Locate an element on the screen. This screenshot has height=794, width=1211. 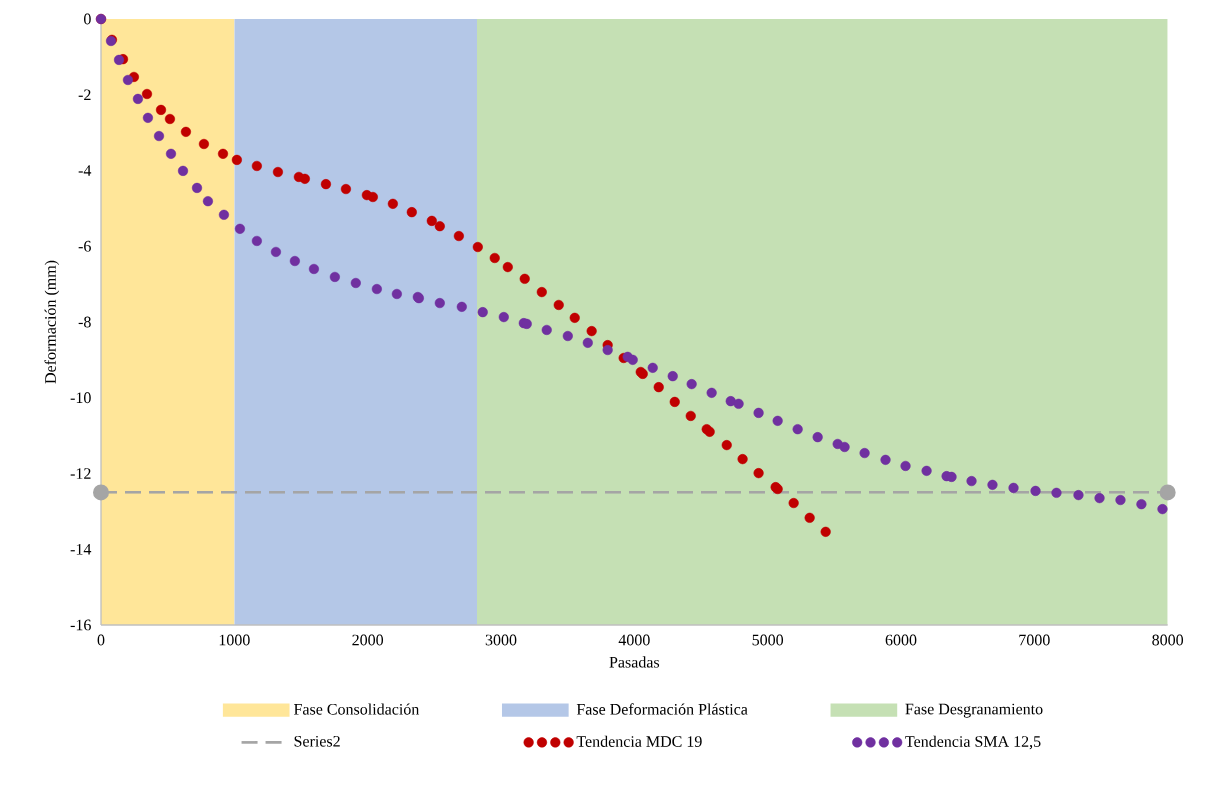
x-tick-label: 4000 is located at coordinates (634, 640).